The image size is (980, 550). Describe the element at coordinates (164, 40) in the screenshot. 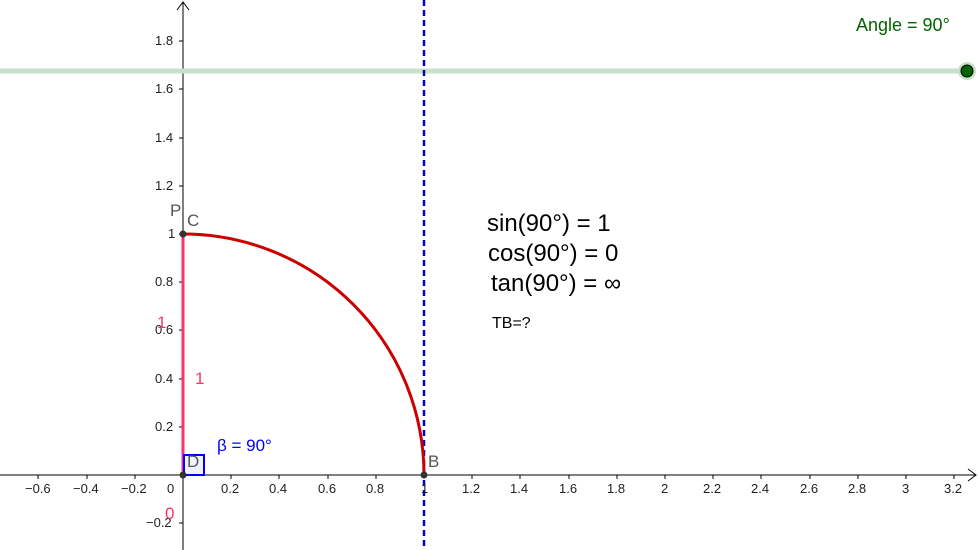

I see `y-tick-label: 1.8` at that location.